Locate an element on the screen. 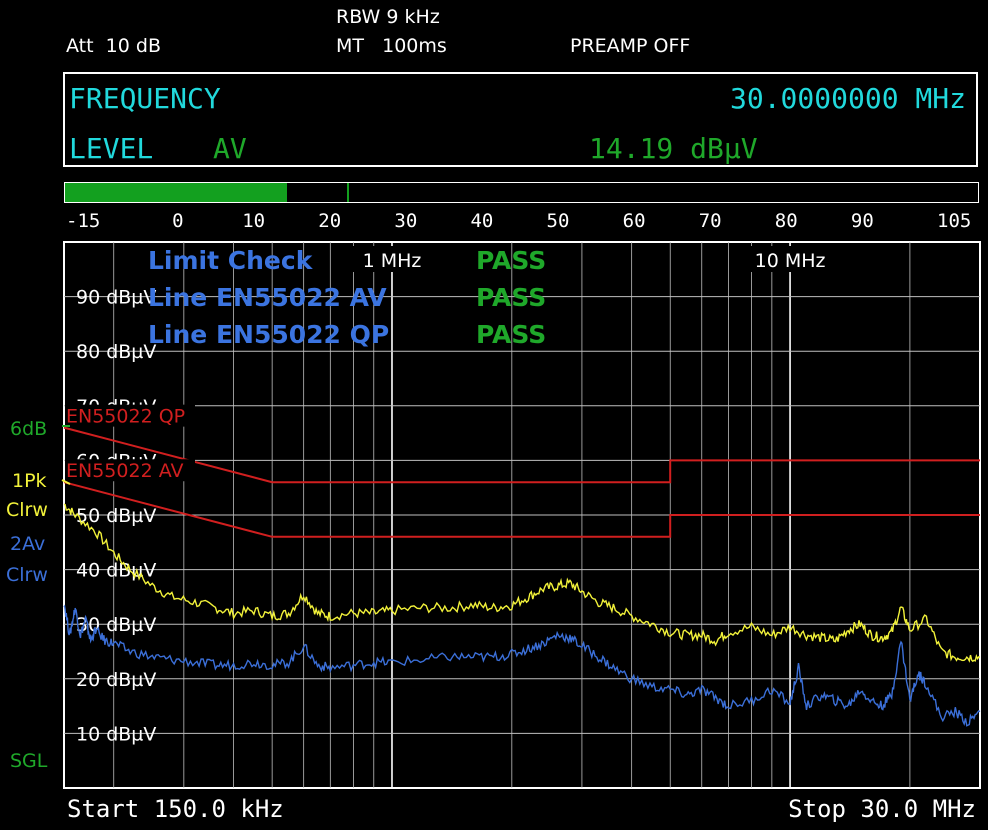  y-tick-label: 90 dBµV is located at coordinates (116, 298).